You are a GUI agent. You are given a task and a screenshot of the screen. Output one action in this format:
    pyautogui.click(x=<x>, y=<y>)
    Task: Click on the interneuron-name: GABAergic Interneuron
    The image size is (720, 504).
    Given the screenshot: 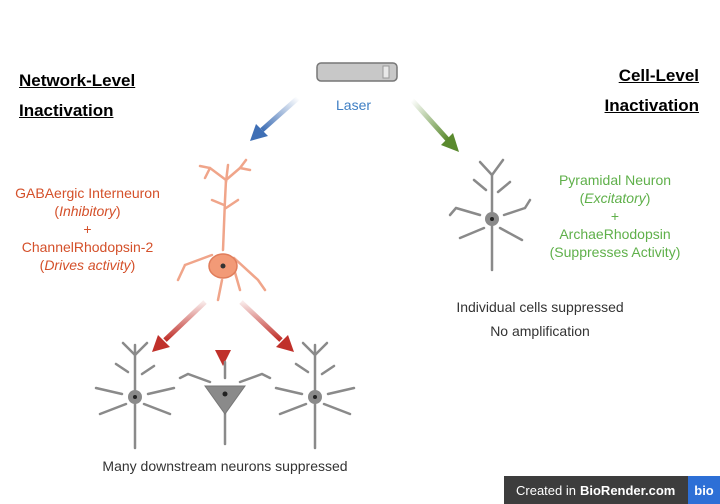 What is the action you would take?
    pyautogui.click(x=87, y=193)
    